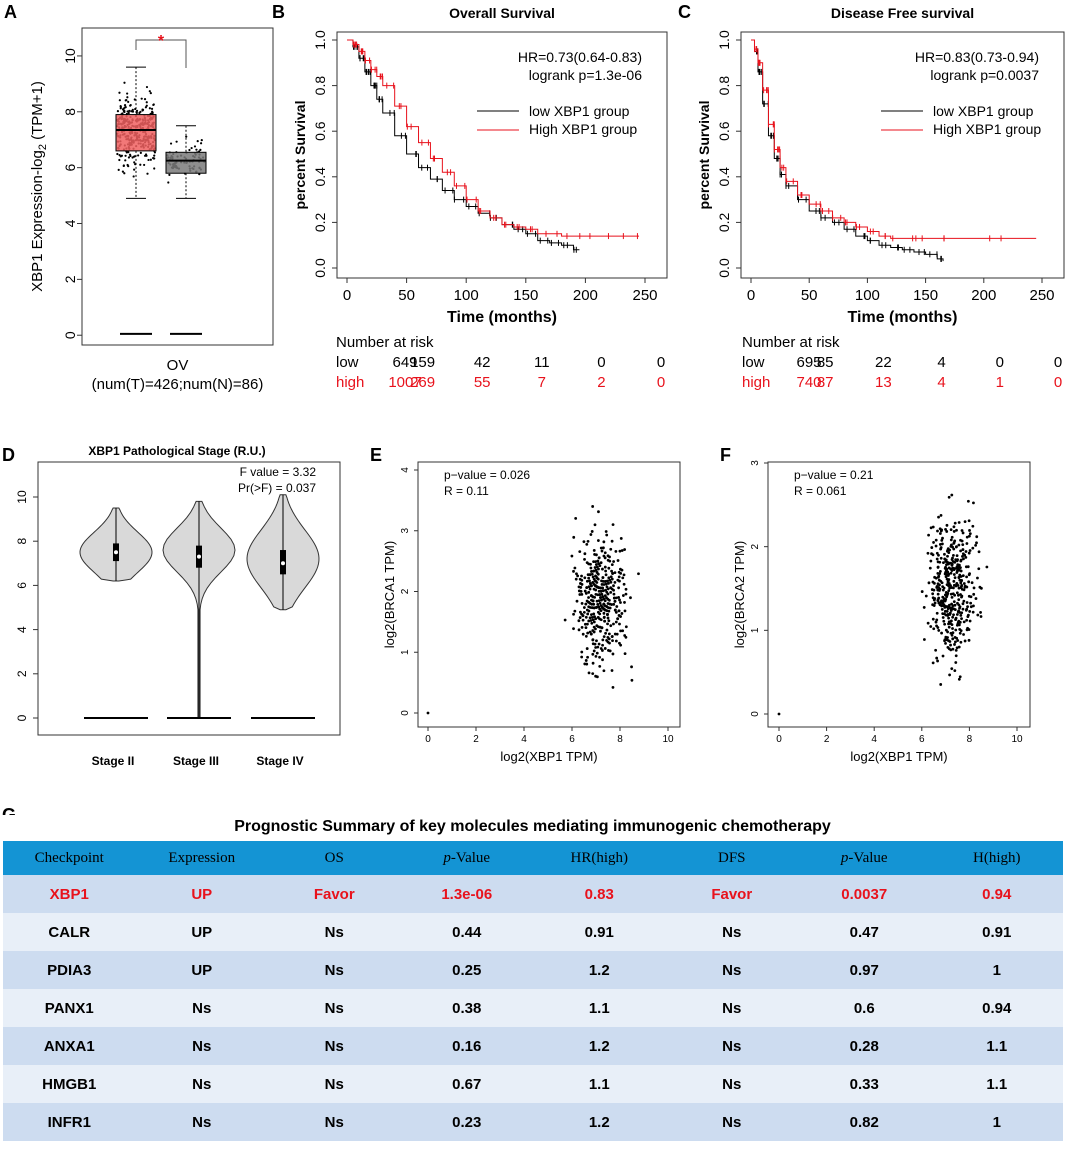 The width and height of the screenshot is (1065, 1157). What do you see at coordinates (996, 894) in the screenshot?
I see `table-cell: 0.94` at bounding box center [996, 894].